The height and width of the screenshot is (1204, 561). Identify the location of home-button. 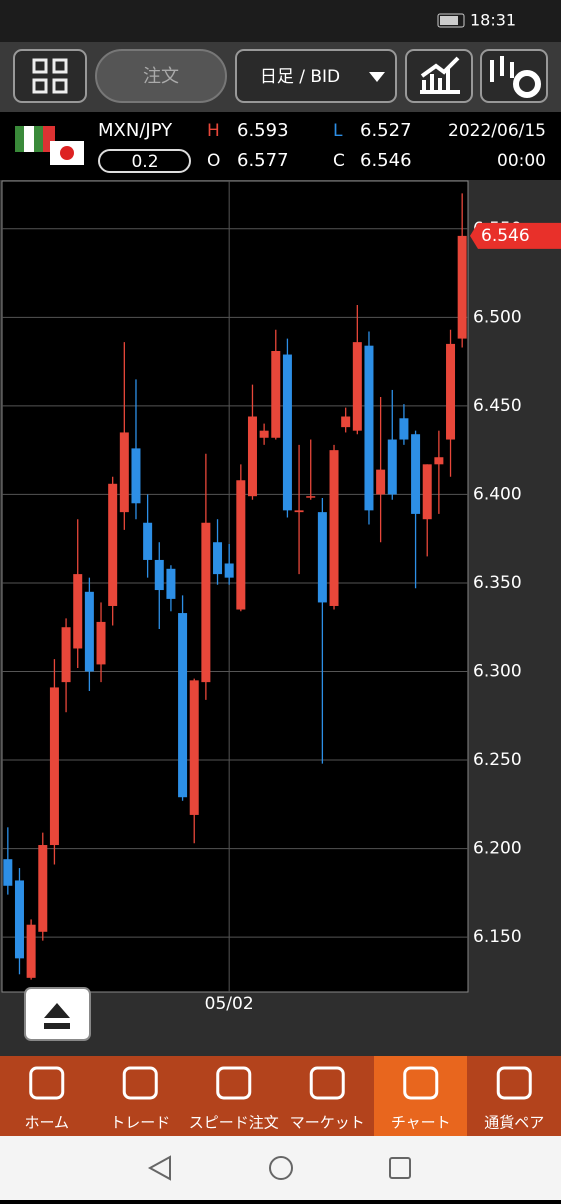
(281, 1168).